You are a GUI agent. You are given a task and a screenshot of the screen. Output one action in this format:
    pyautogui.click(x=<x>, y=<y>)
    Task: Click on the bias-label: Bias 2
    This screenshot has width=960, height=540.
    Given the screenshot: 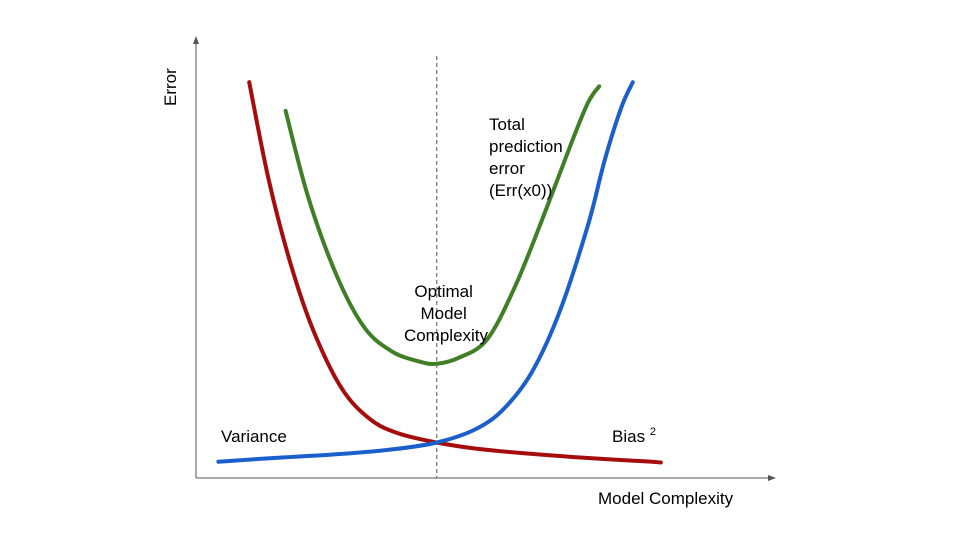 What is the action you would take?
    pyautogui.click(x=634, y=436)
    